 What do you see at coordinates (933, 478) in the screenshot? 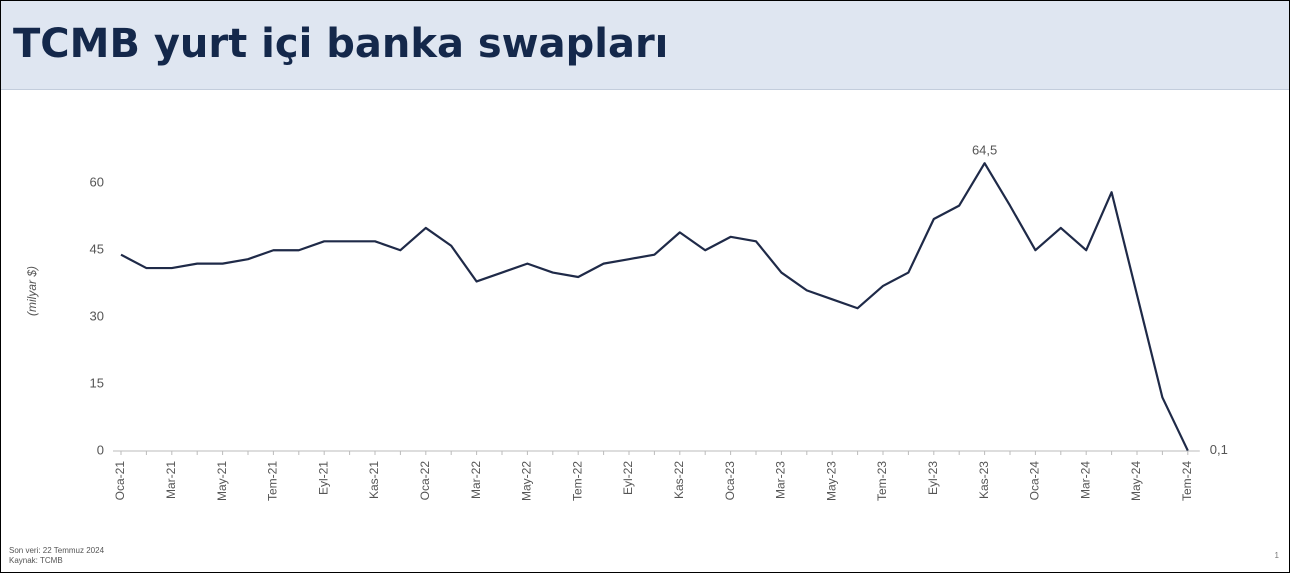
I see `x-tick-label: Eyl-23` at bounding box center [933, 478].